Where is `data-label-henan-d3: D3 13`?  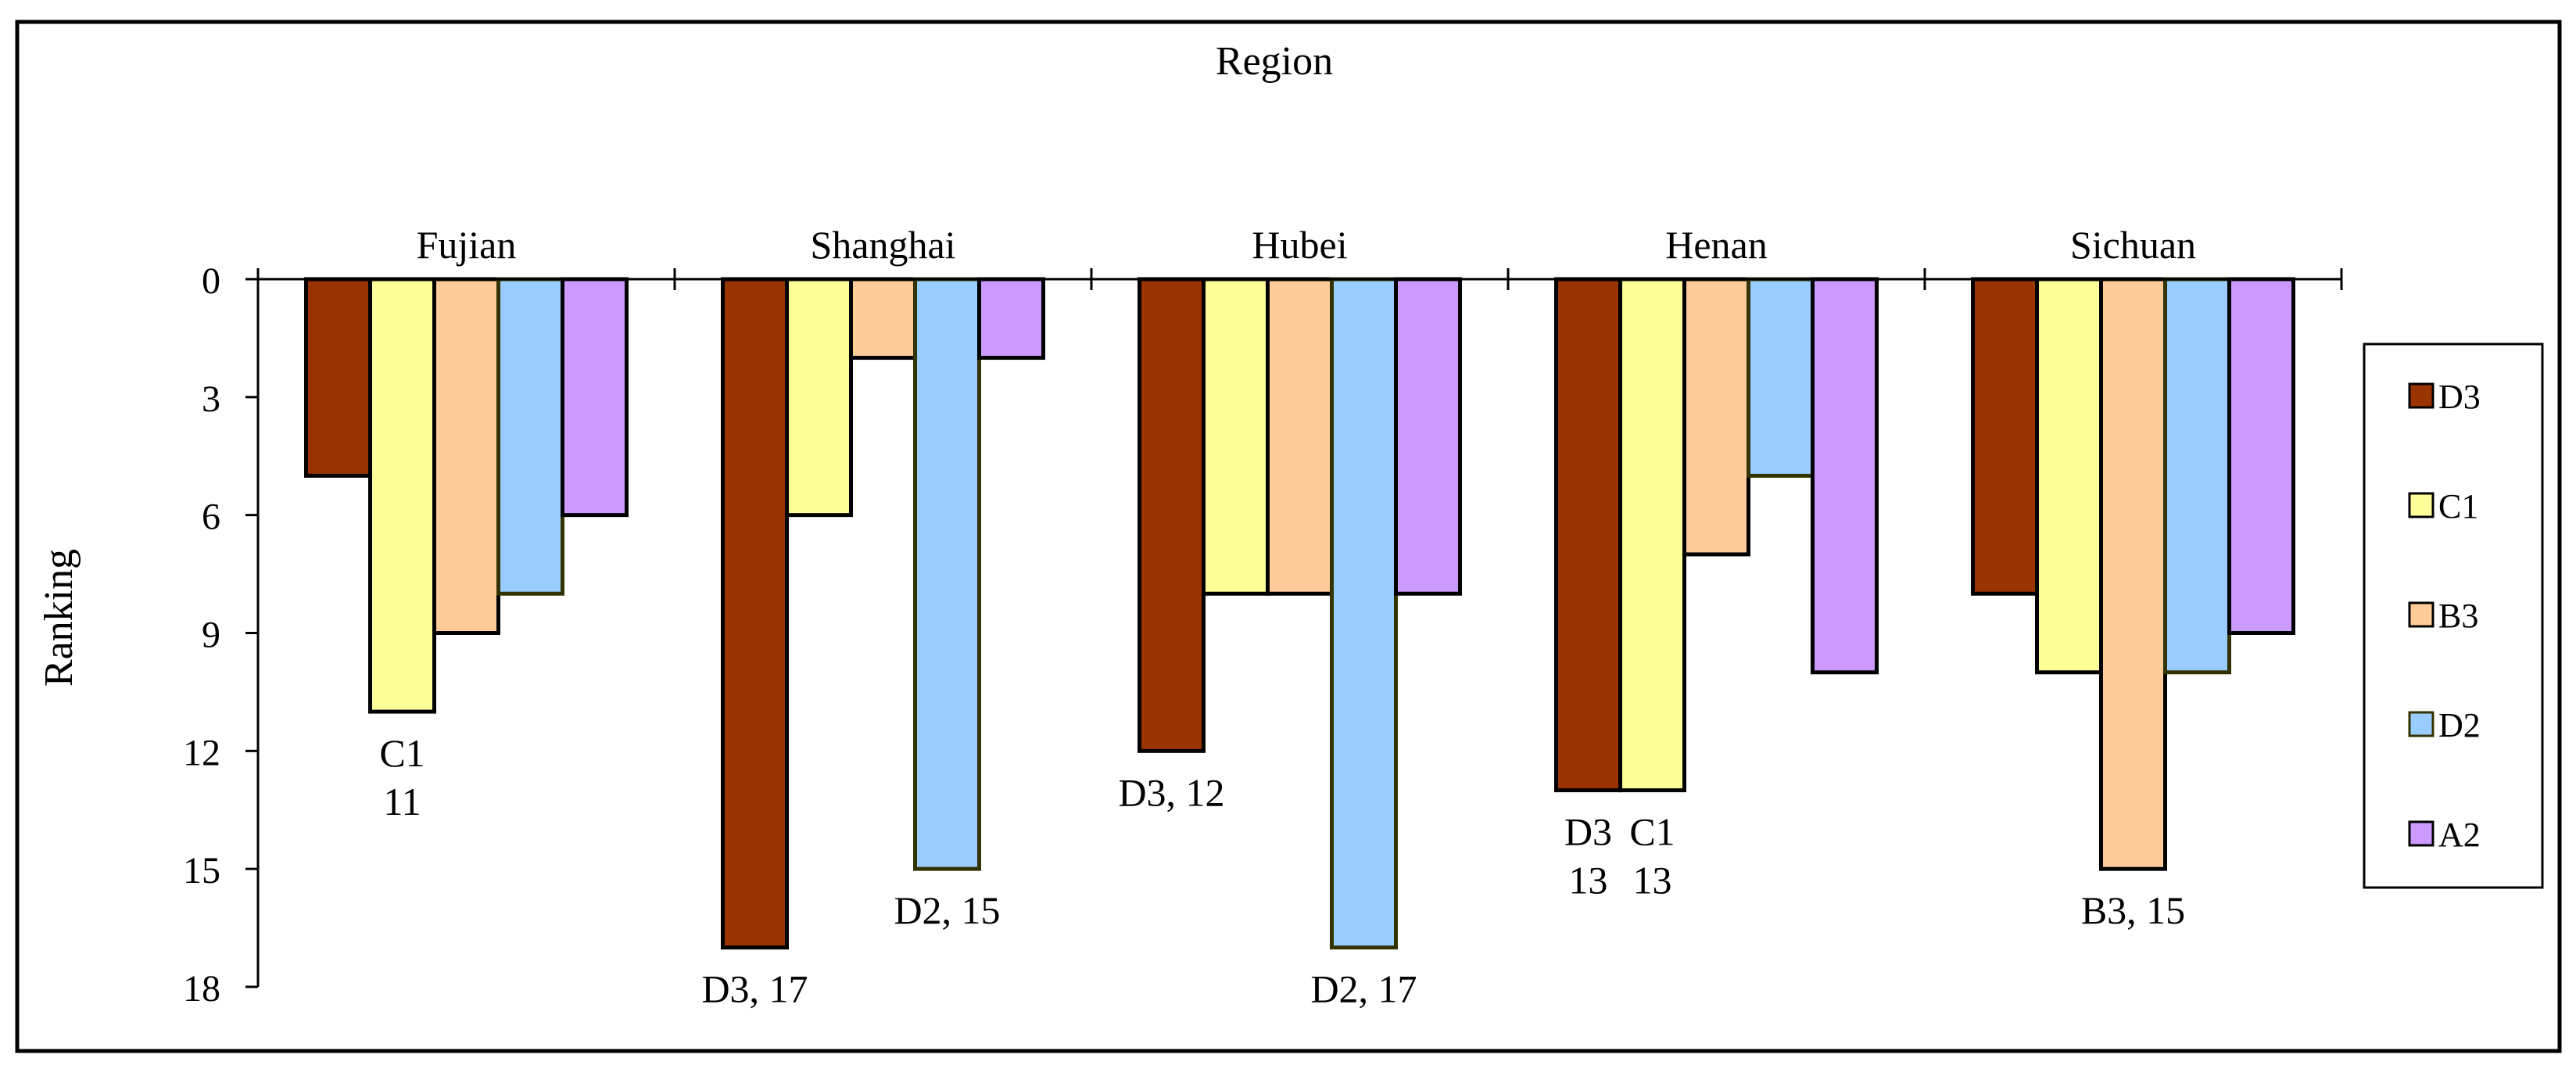 data-label-henan-d3: D3 13 is located at coordinates (1588, 856).